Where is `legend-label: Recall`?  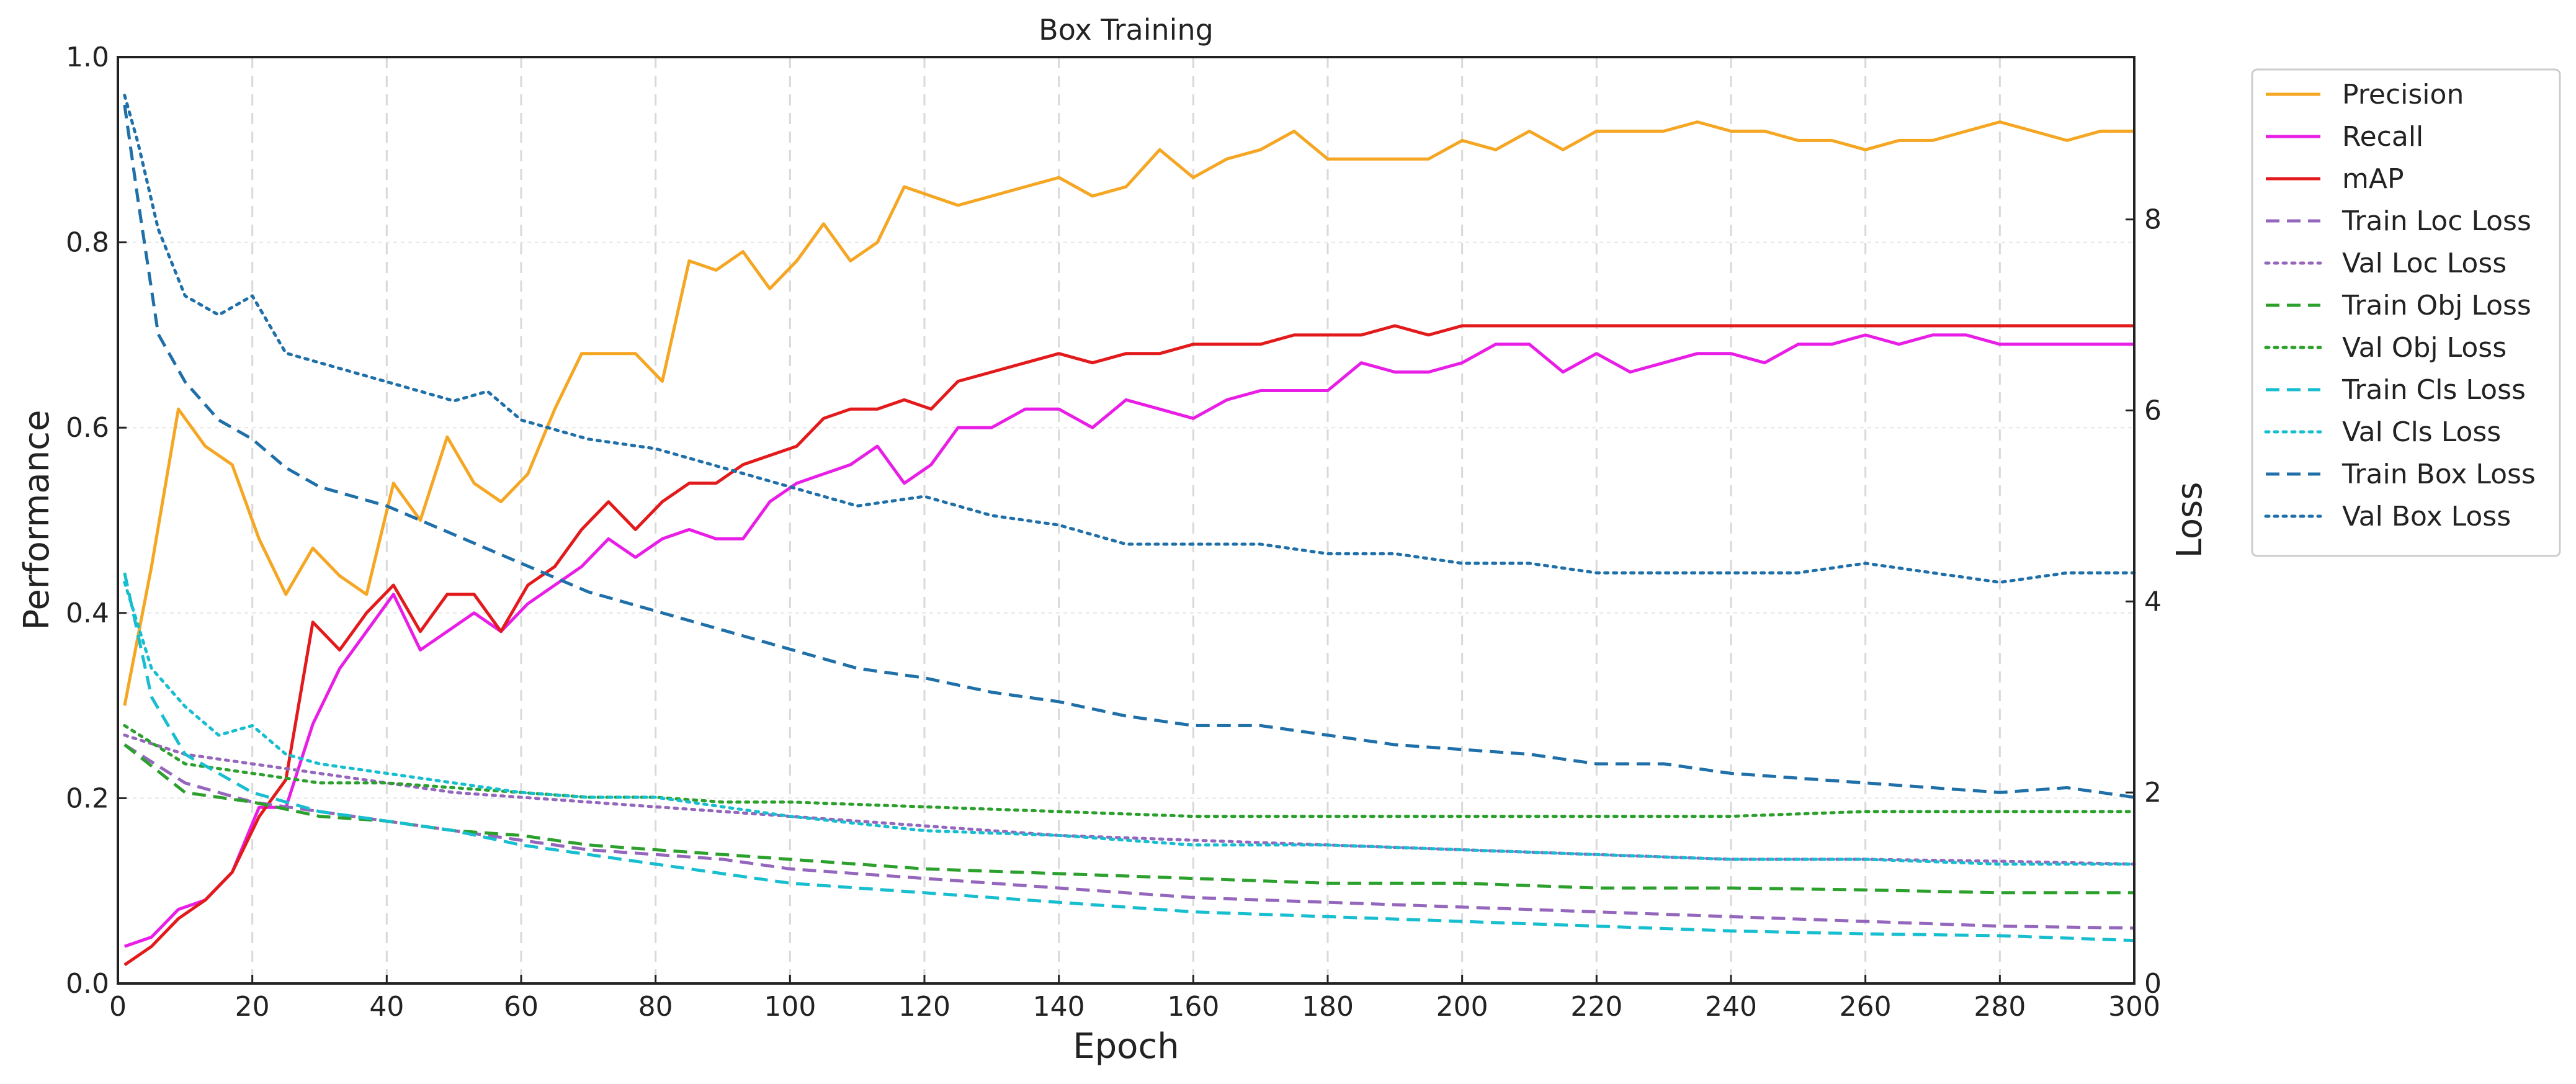 legend-label: Recall is located at coordinates (2382, 137).